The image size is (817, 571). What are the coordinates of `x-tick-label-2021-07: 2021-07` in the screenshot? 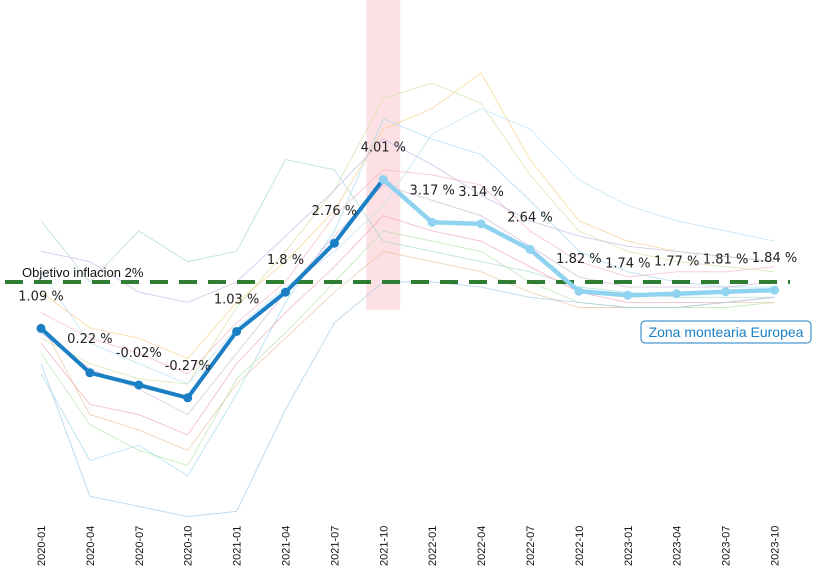 It's located at (335, 546).